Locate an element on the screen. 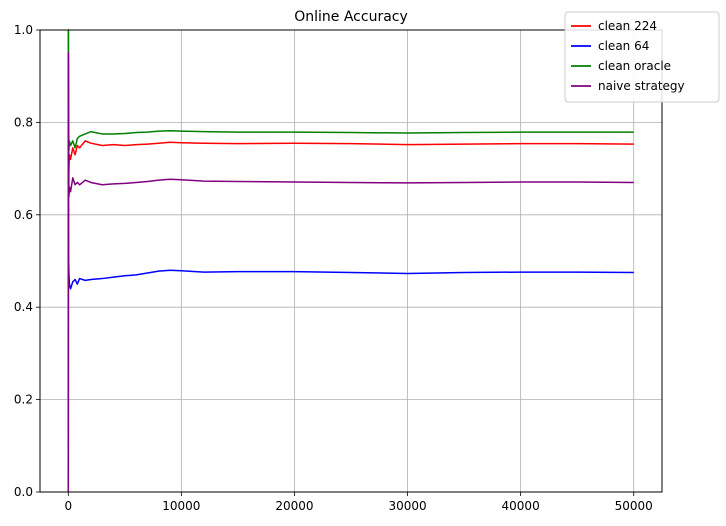 Image resolution: width=726 pixels, height=526 pixels. y-axis: 0.0 0.2 0.4 0.6 0.8 1.0 is located at coordinates (27, 261).